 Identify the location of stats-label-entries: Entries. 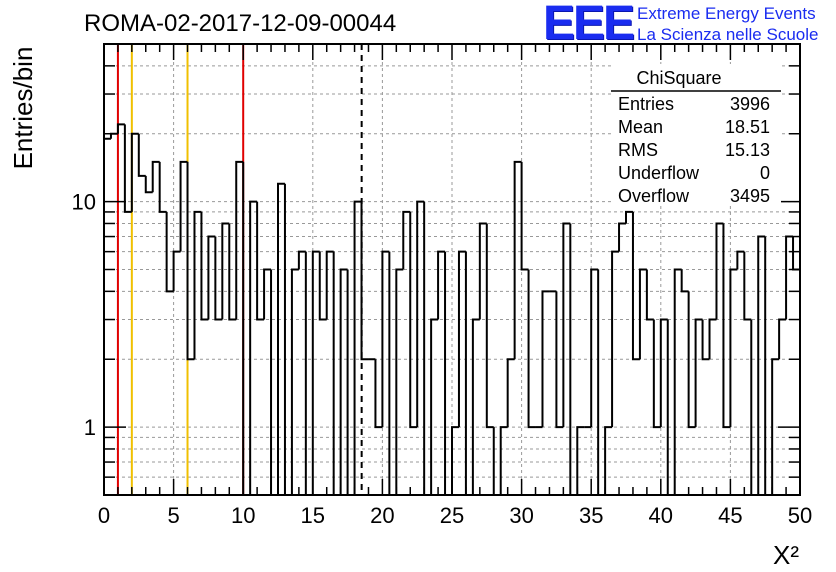
(646, 104).